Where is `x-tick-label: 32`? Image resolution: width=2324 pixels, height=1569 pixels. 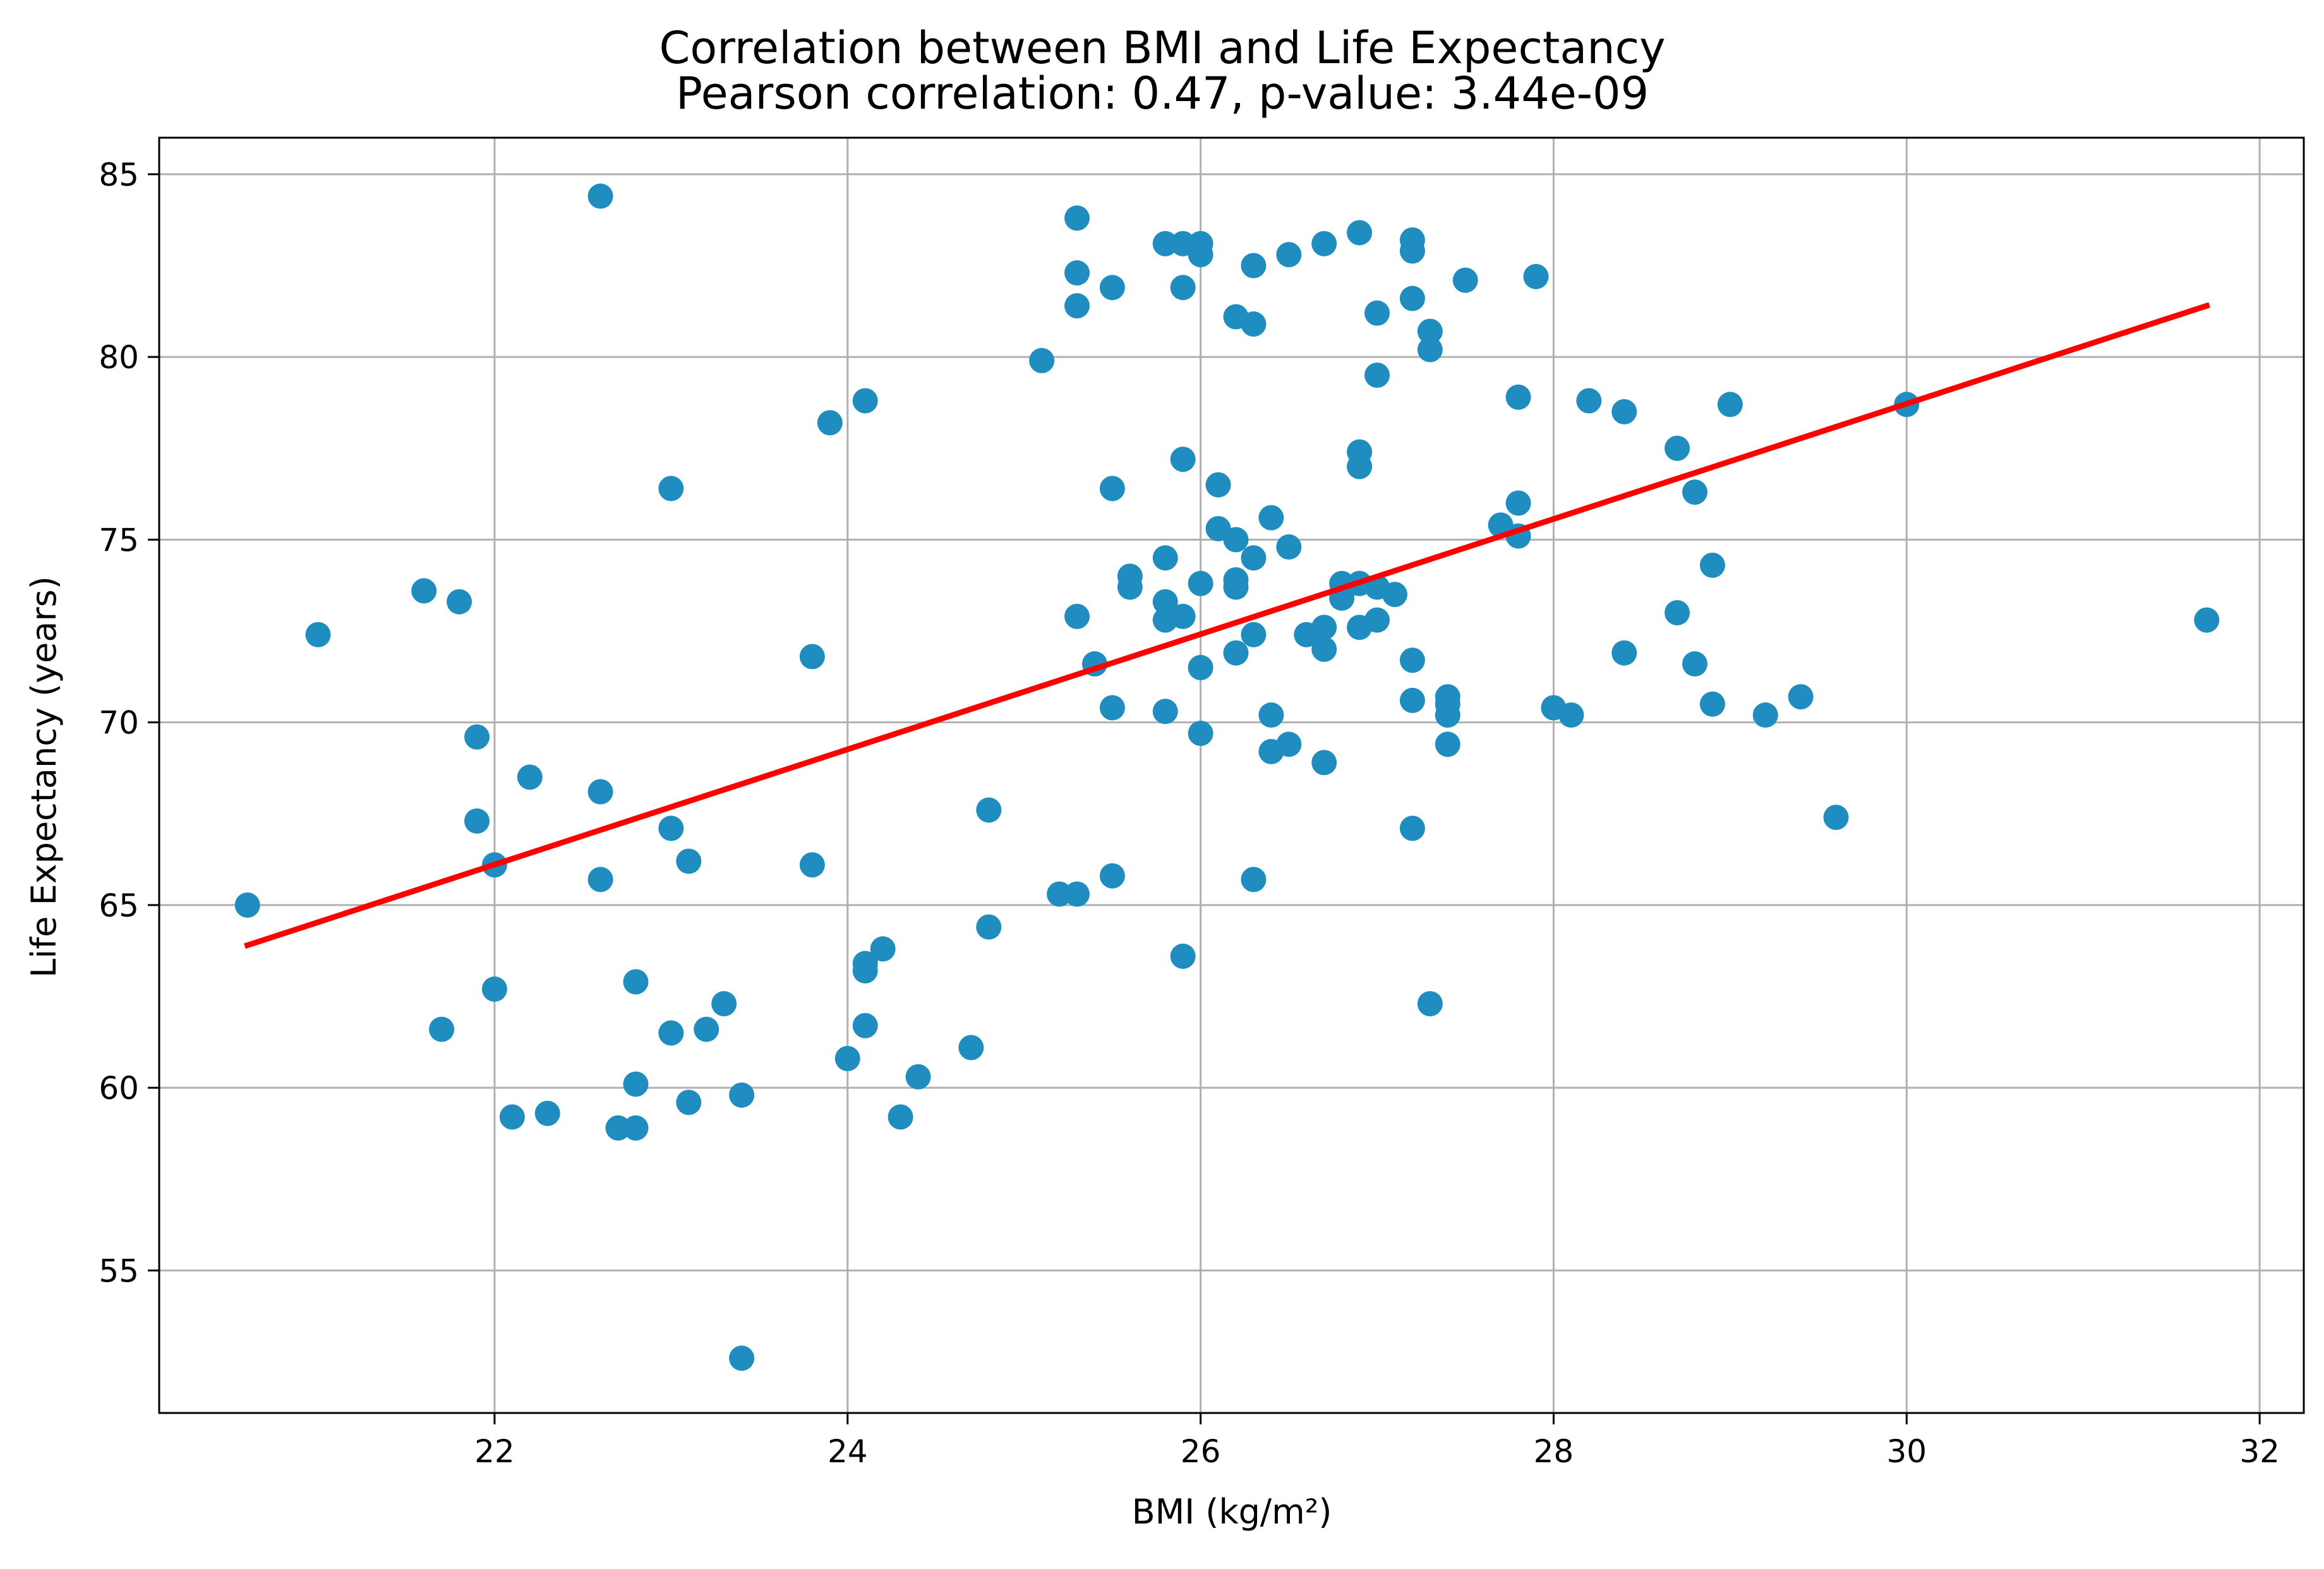
x-tick-label: 32 is located at coordinates (2259, 1451).